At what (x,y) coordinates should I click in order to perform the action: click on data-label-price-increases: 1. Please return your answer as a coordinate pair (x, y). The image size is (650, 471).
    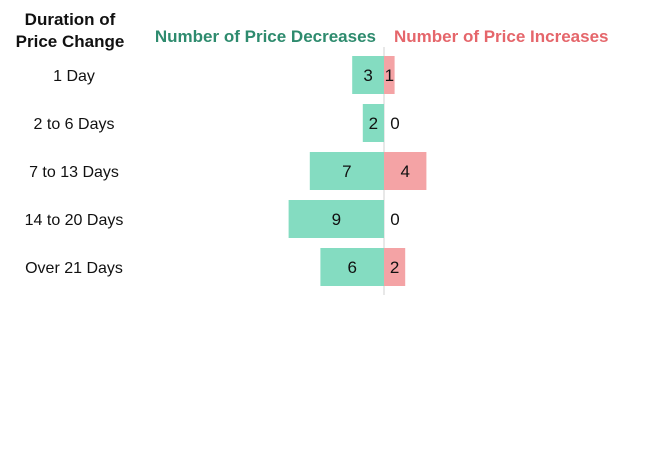
    Looking at the image, I should click on (389, 75).